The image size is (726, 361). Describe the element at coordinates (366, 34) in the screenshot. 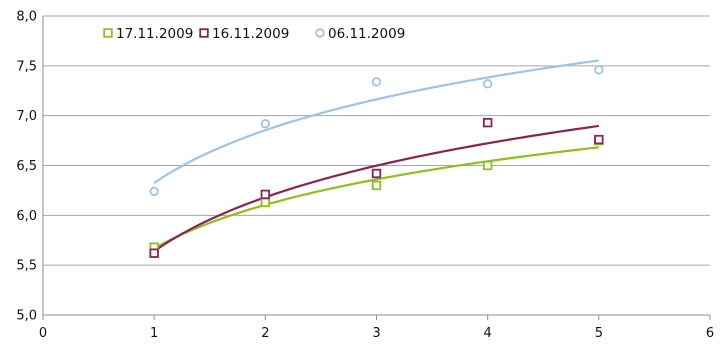

I see `legend-label: 06.11.2009` at that location.